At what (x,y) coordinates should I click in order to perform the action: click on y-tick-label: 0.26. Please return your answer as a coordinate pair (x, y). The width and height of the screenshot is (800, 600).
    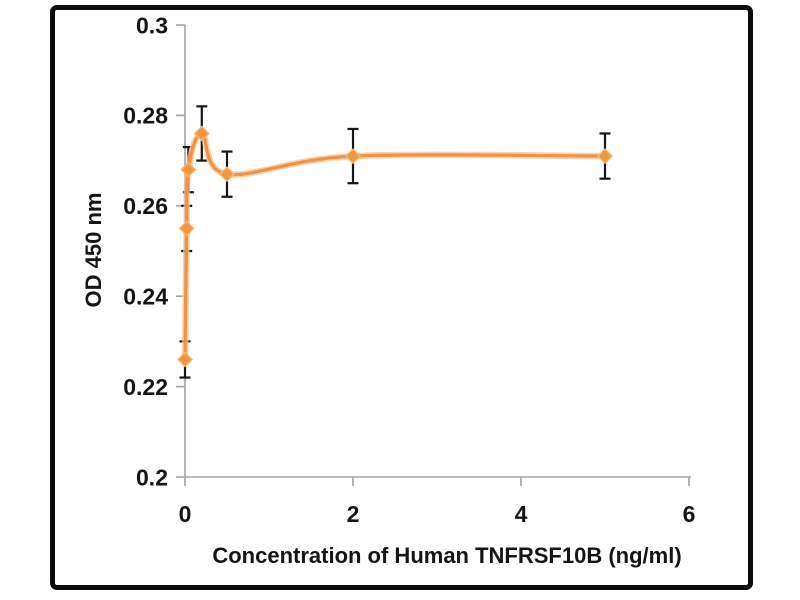
    Looking at the image, I should click on (145, 206).